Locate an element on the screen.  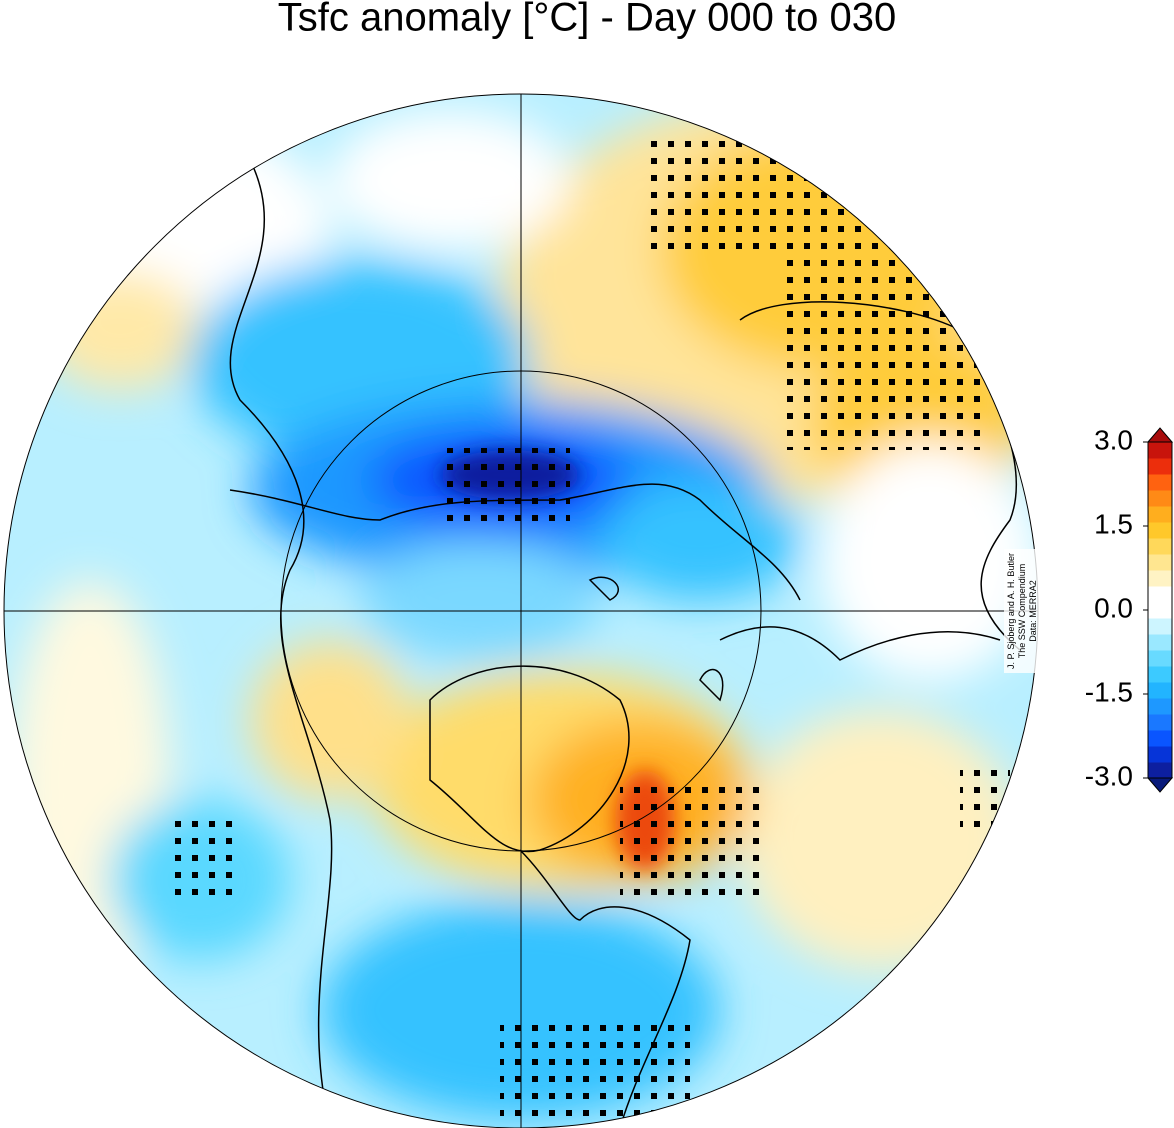
colorbar-tick-label: 0.0 is located at coordinates (1113, 607).